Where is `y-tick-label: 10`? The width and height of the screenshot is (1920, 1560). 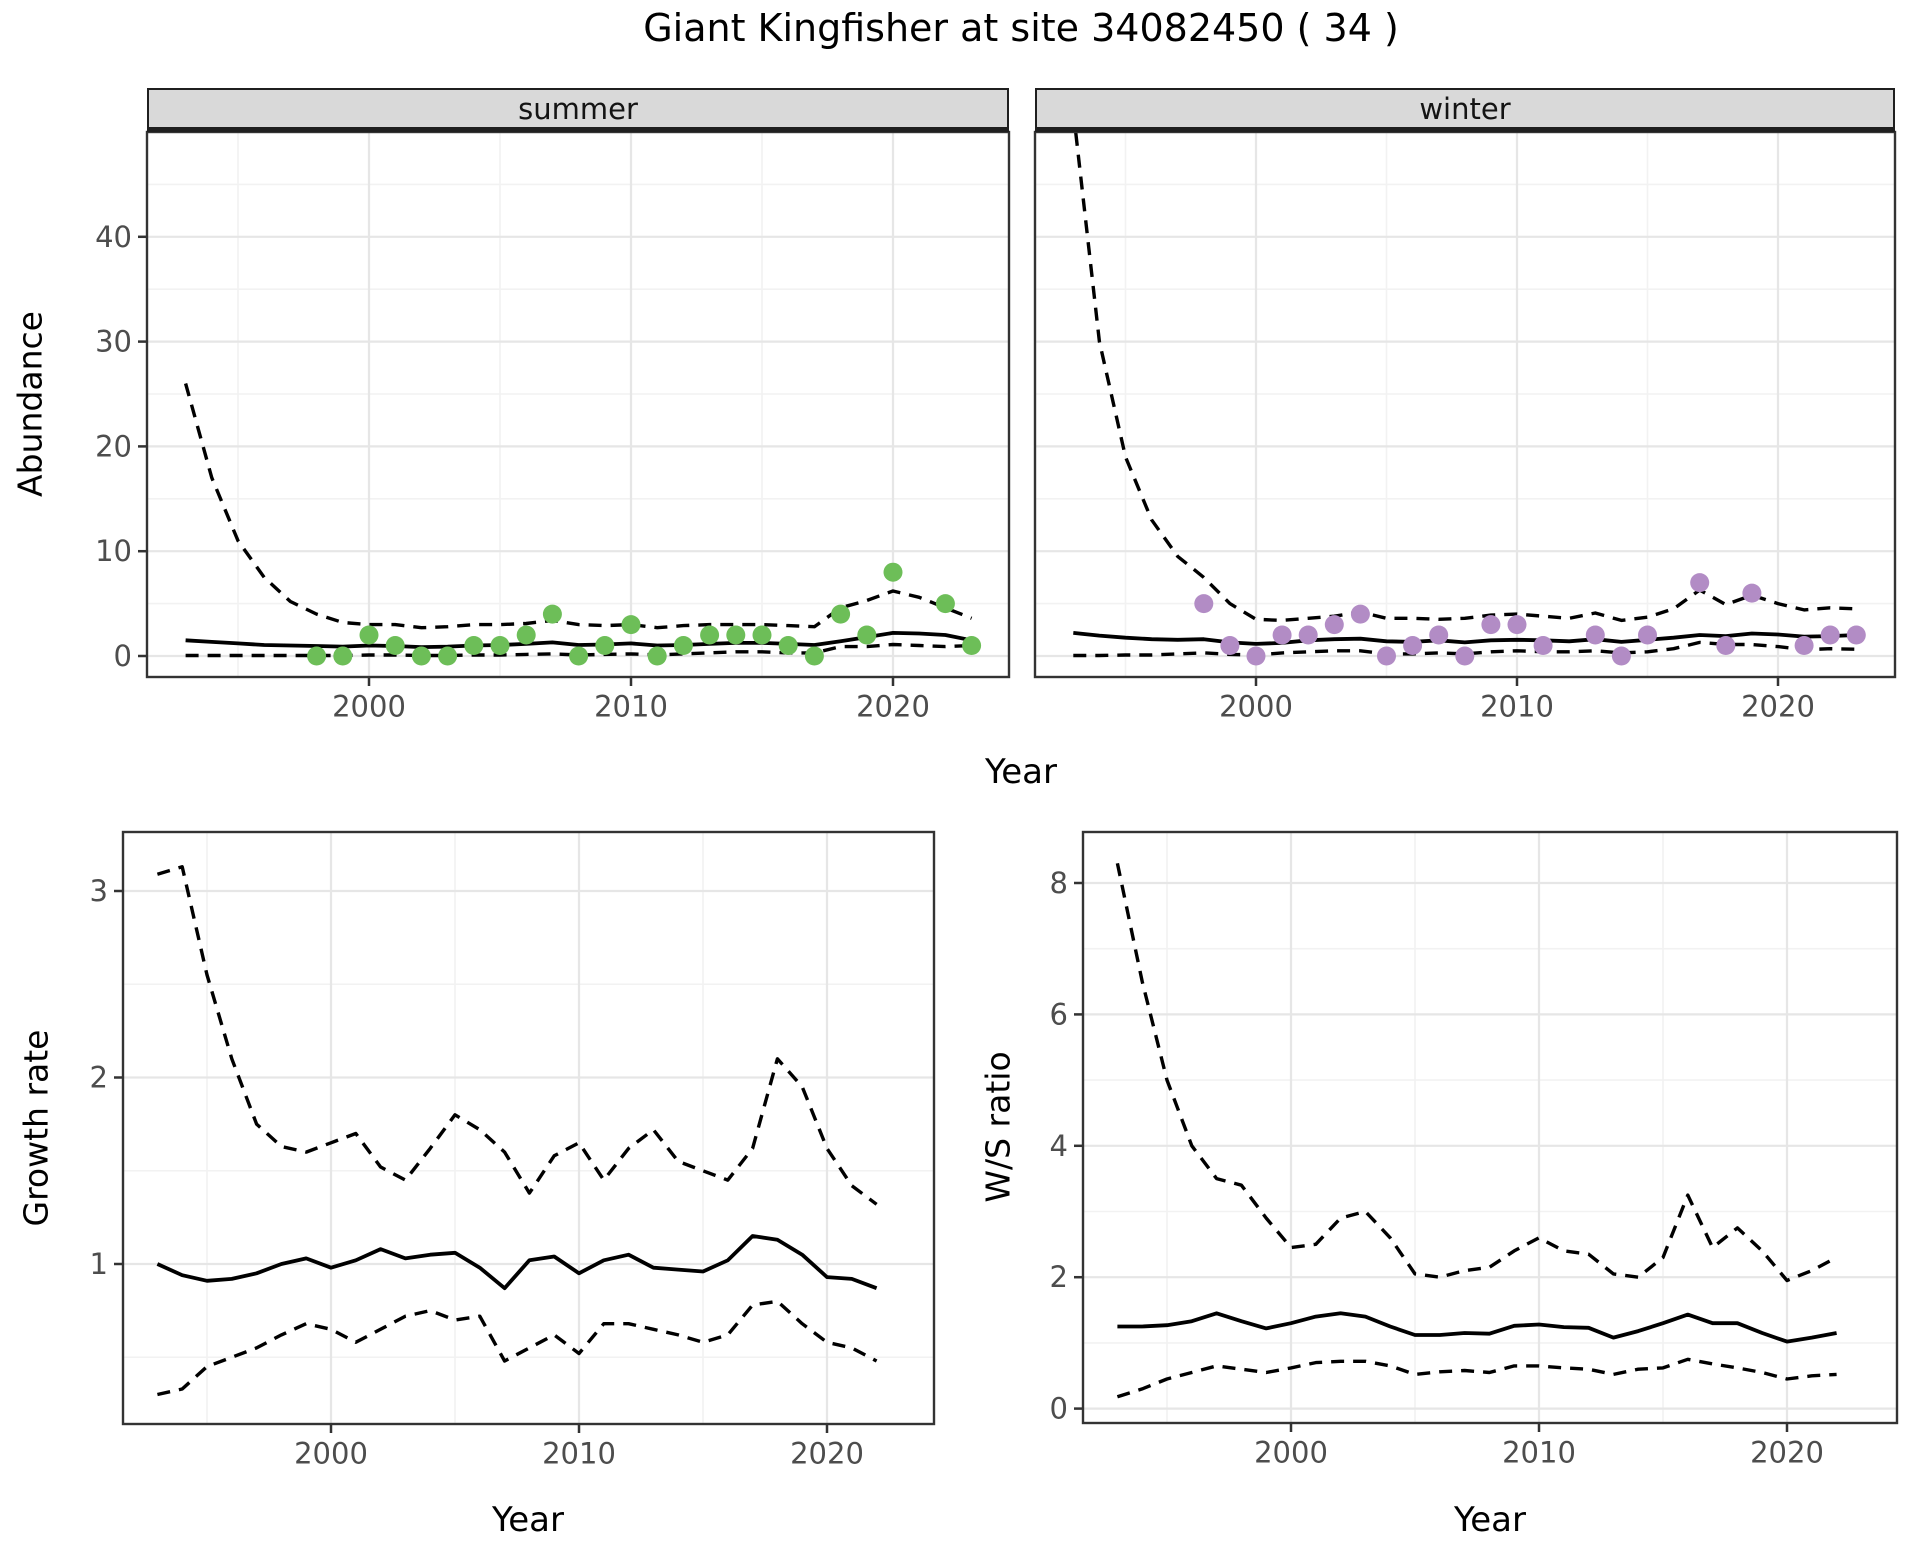 y-tick-label: 10 is located at coordinates (113, 551).